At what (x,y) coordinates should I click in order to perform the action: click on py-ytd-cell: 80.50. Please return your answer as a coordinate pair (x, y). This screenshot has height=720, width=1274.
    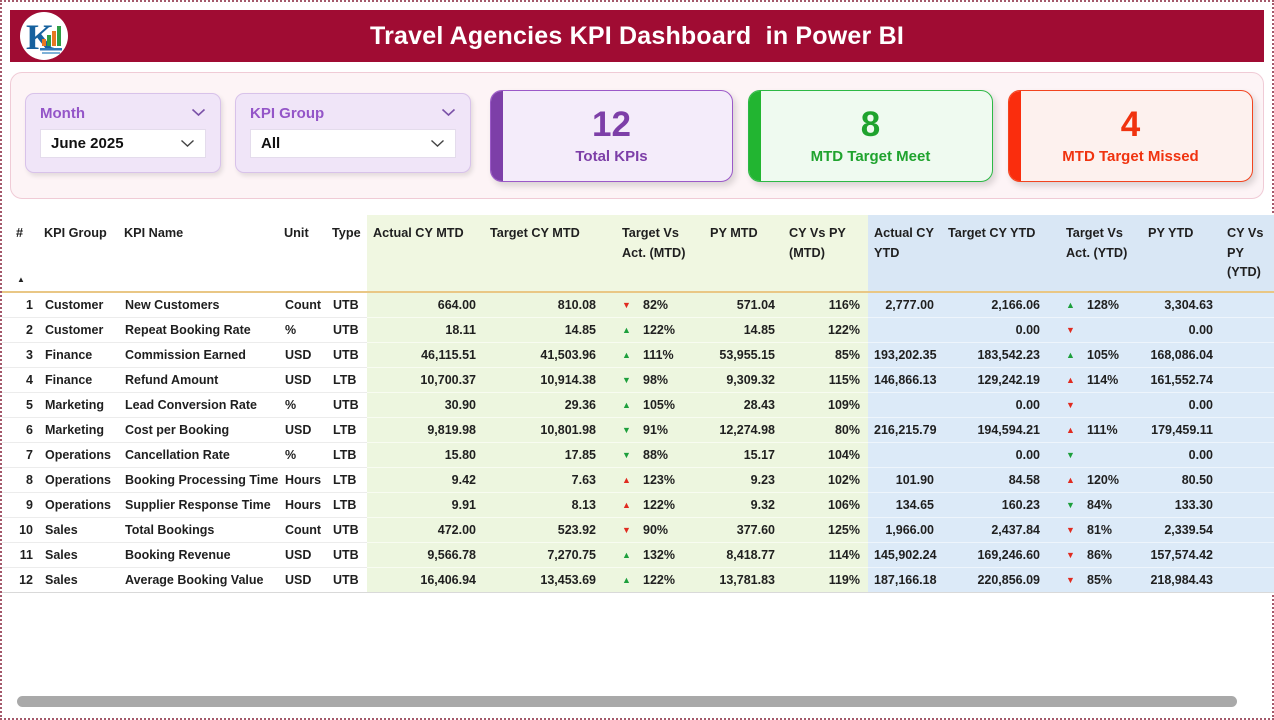
    Looking at the image, I should click on (1181, 480).